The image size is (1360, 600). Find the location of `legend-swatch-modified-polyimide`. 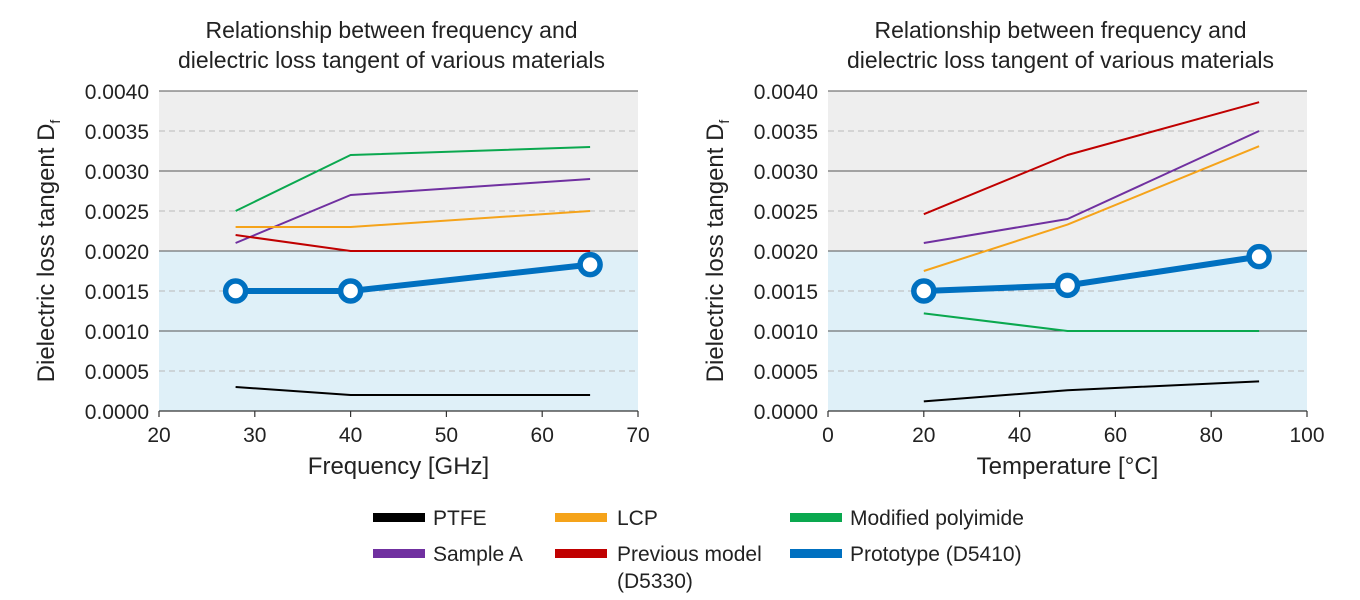

legend-swatch-modified-polyimide is located at coordinates (816, 517).